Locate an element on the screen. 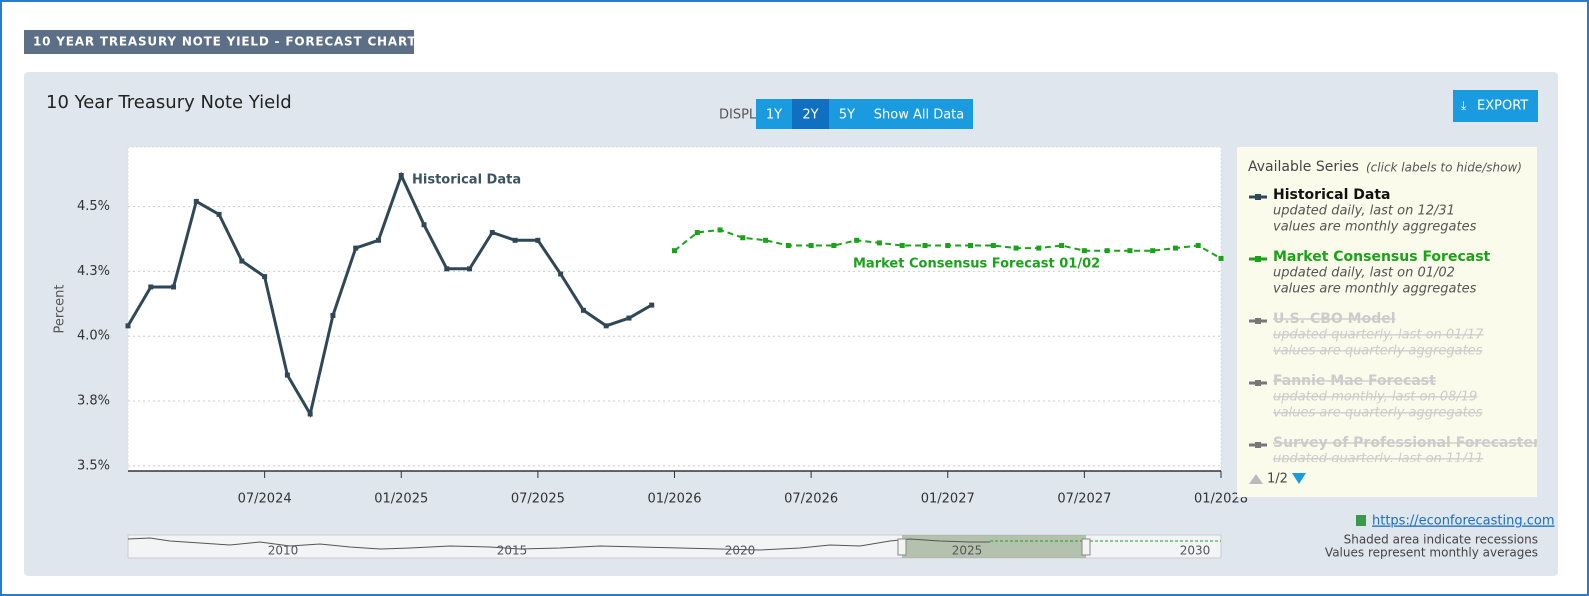  legend-name: Survey of Professional Forecasters is located at coordinates (1410, 443).